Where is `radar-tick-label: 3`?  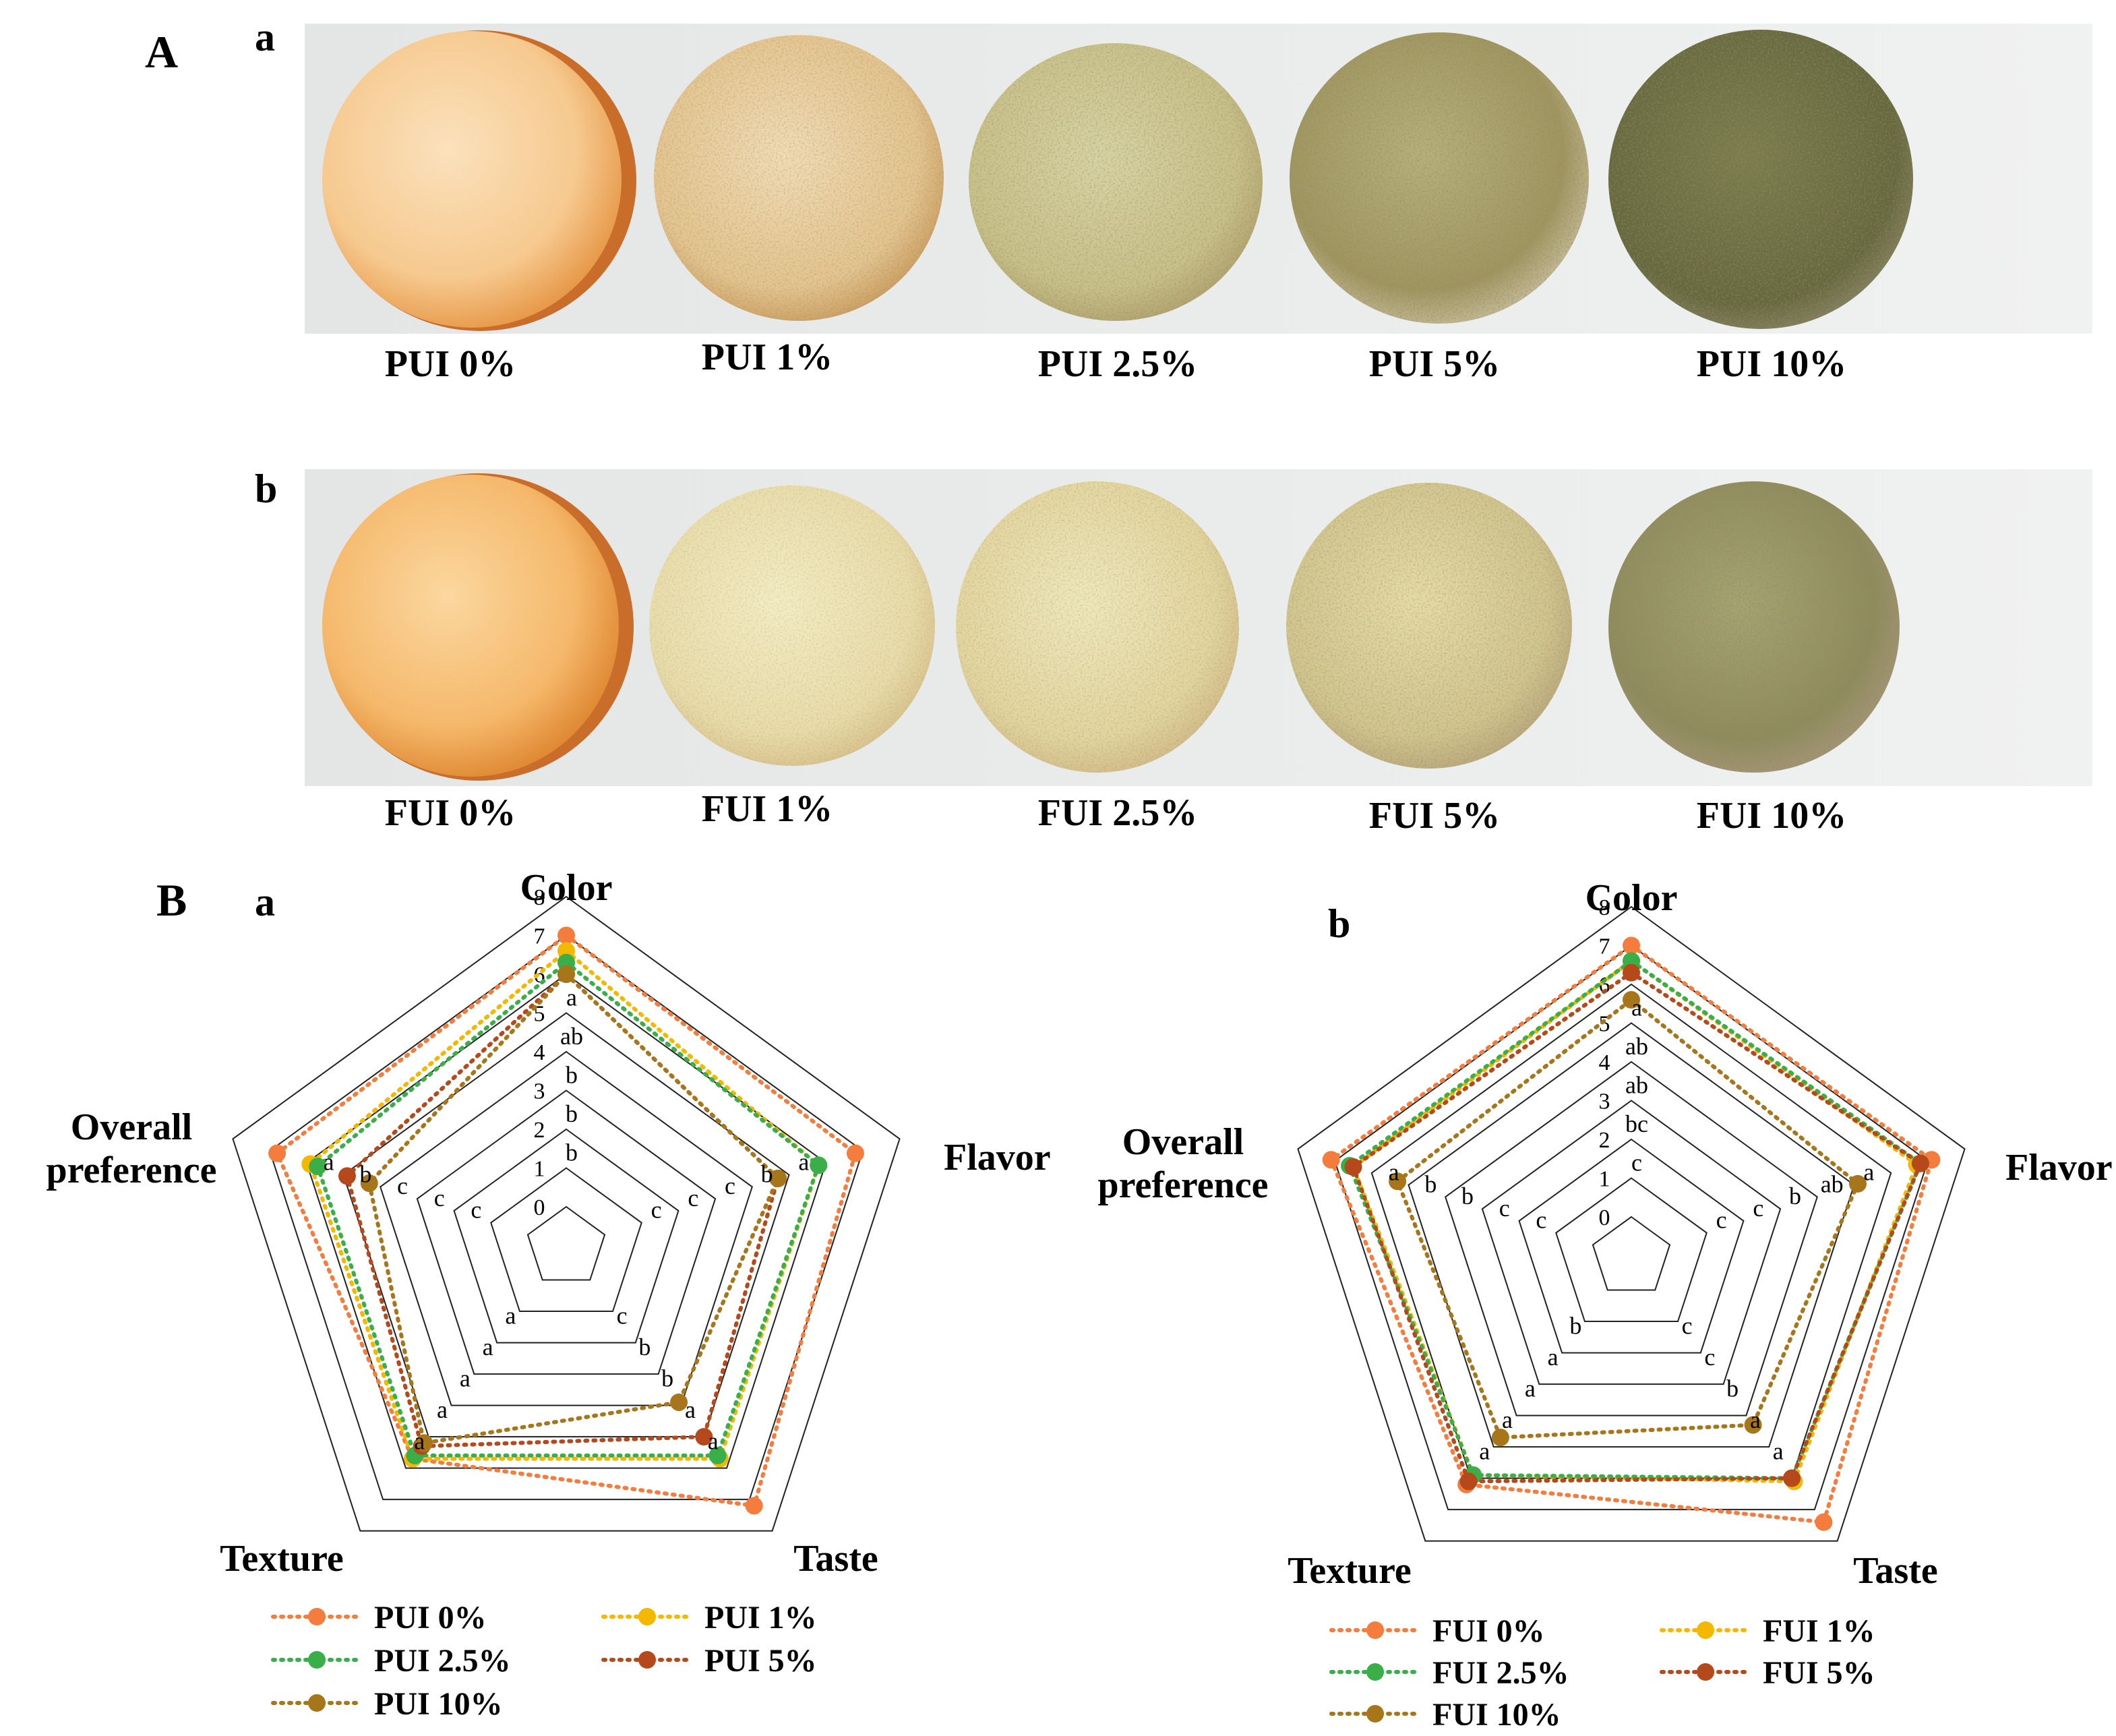 radar-tick-label: 3 is located at coordinates (539, 1091).